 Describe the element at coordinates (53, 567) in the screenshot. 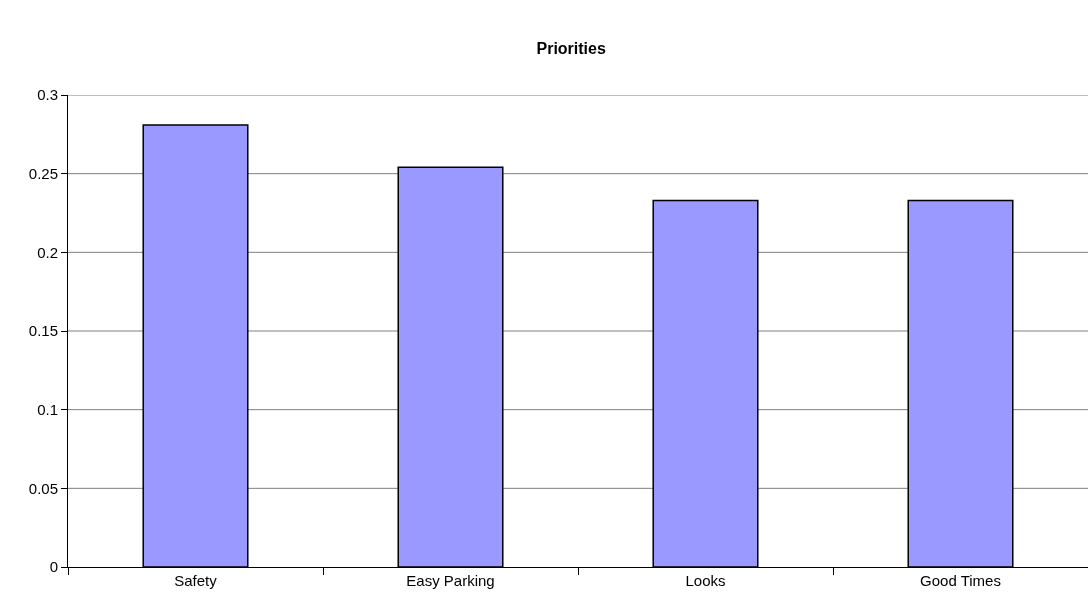

I see `y-tick-label: 0` at that location.